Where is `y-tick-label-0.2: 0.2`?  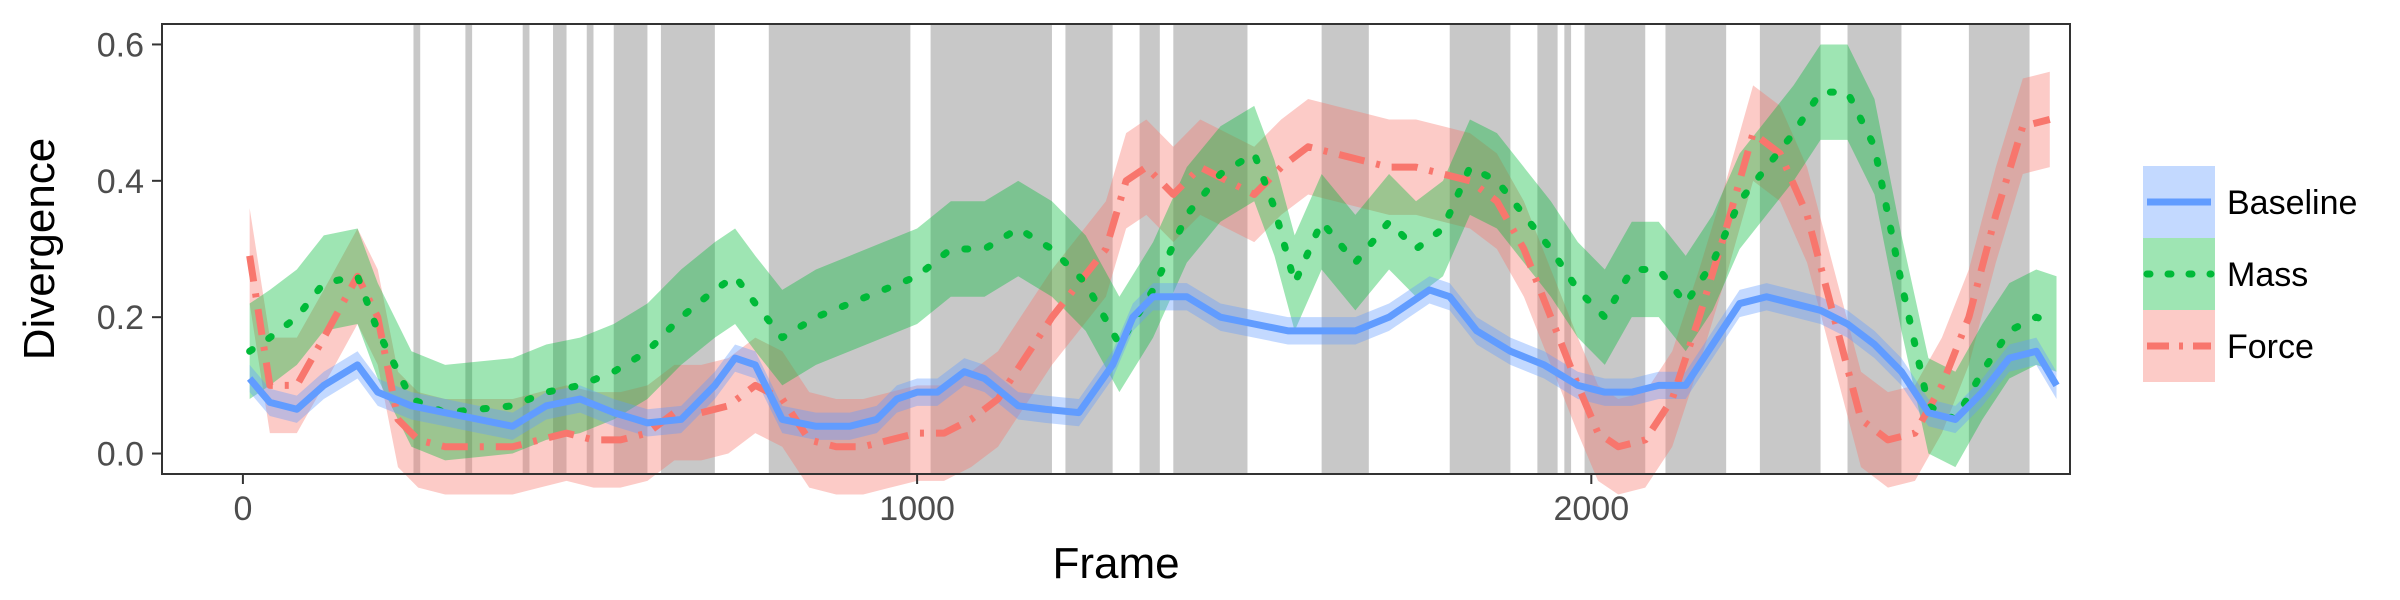
y-tick-label-0.2: 0.2 is located at coordinates (120, 318).